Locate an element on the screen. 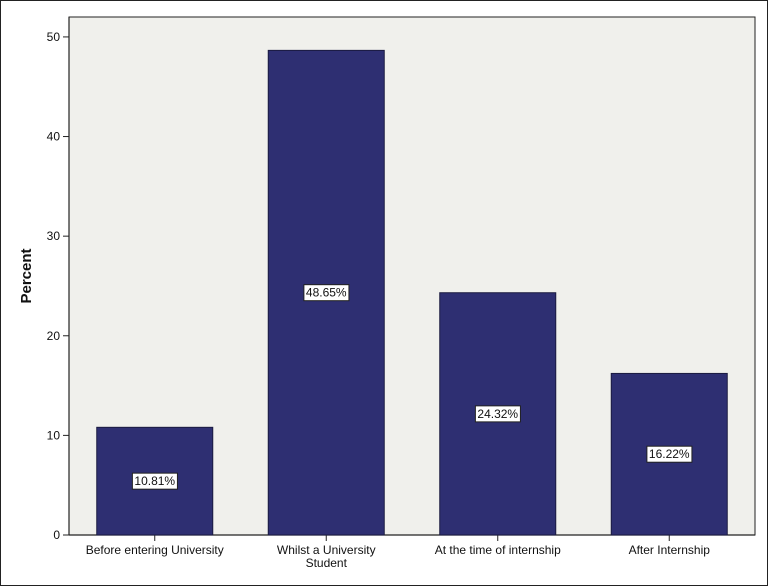 The width and height of the screenshot is (768, 587). data-label-text: 24.32% is located at coordinates (497, 414).